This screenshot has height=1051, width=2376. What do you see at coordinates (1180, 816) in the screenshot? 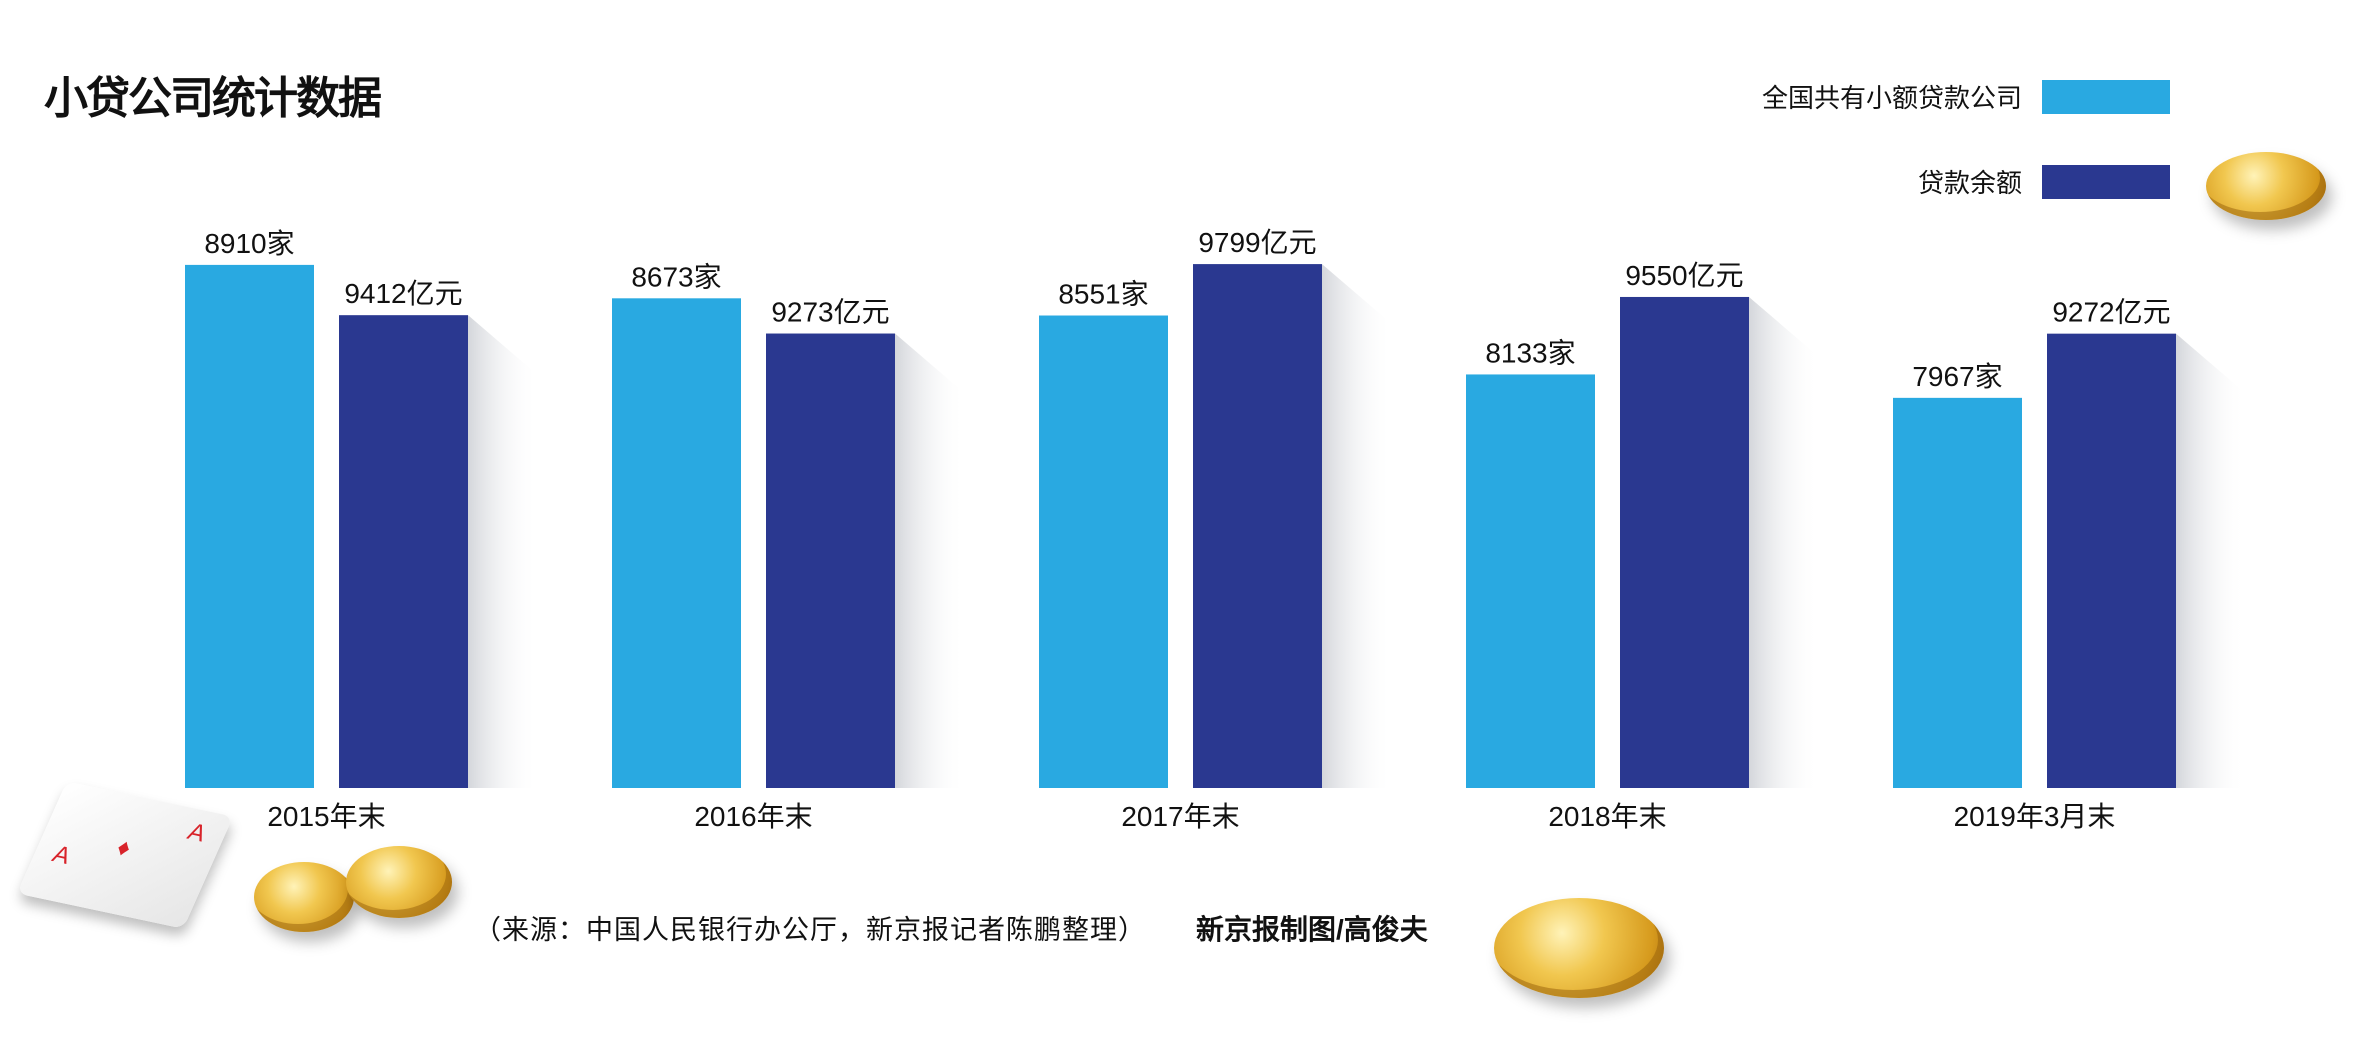
I see `category-label: 2017年末` at bounding box center [1180, 816].